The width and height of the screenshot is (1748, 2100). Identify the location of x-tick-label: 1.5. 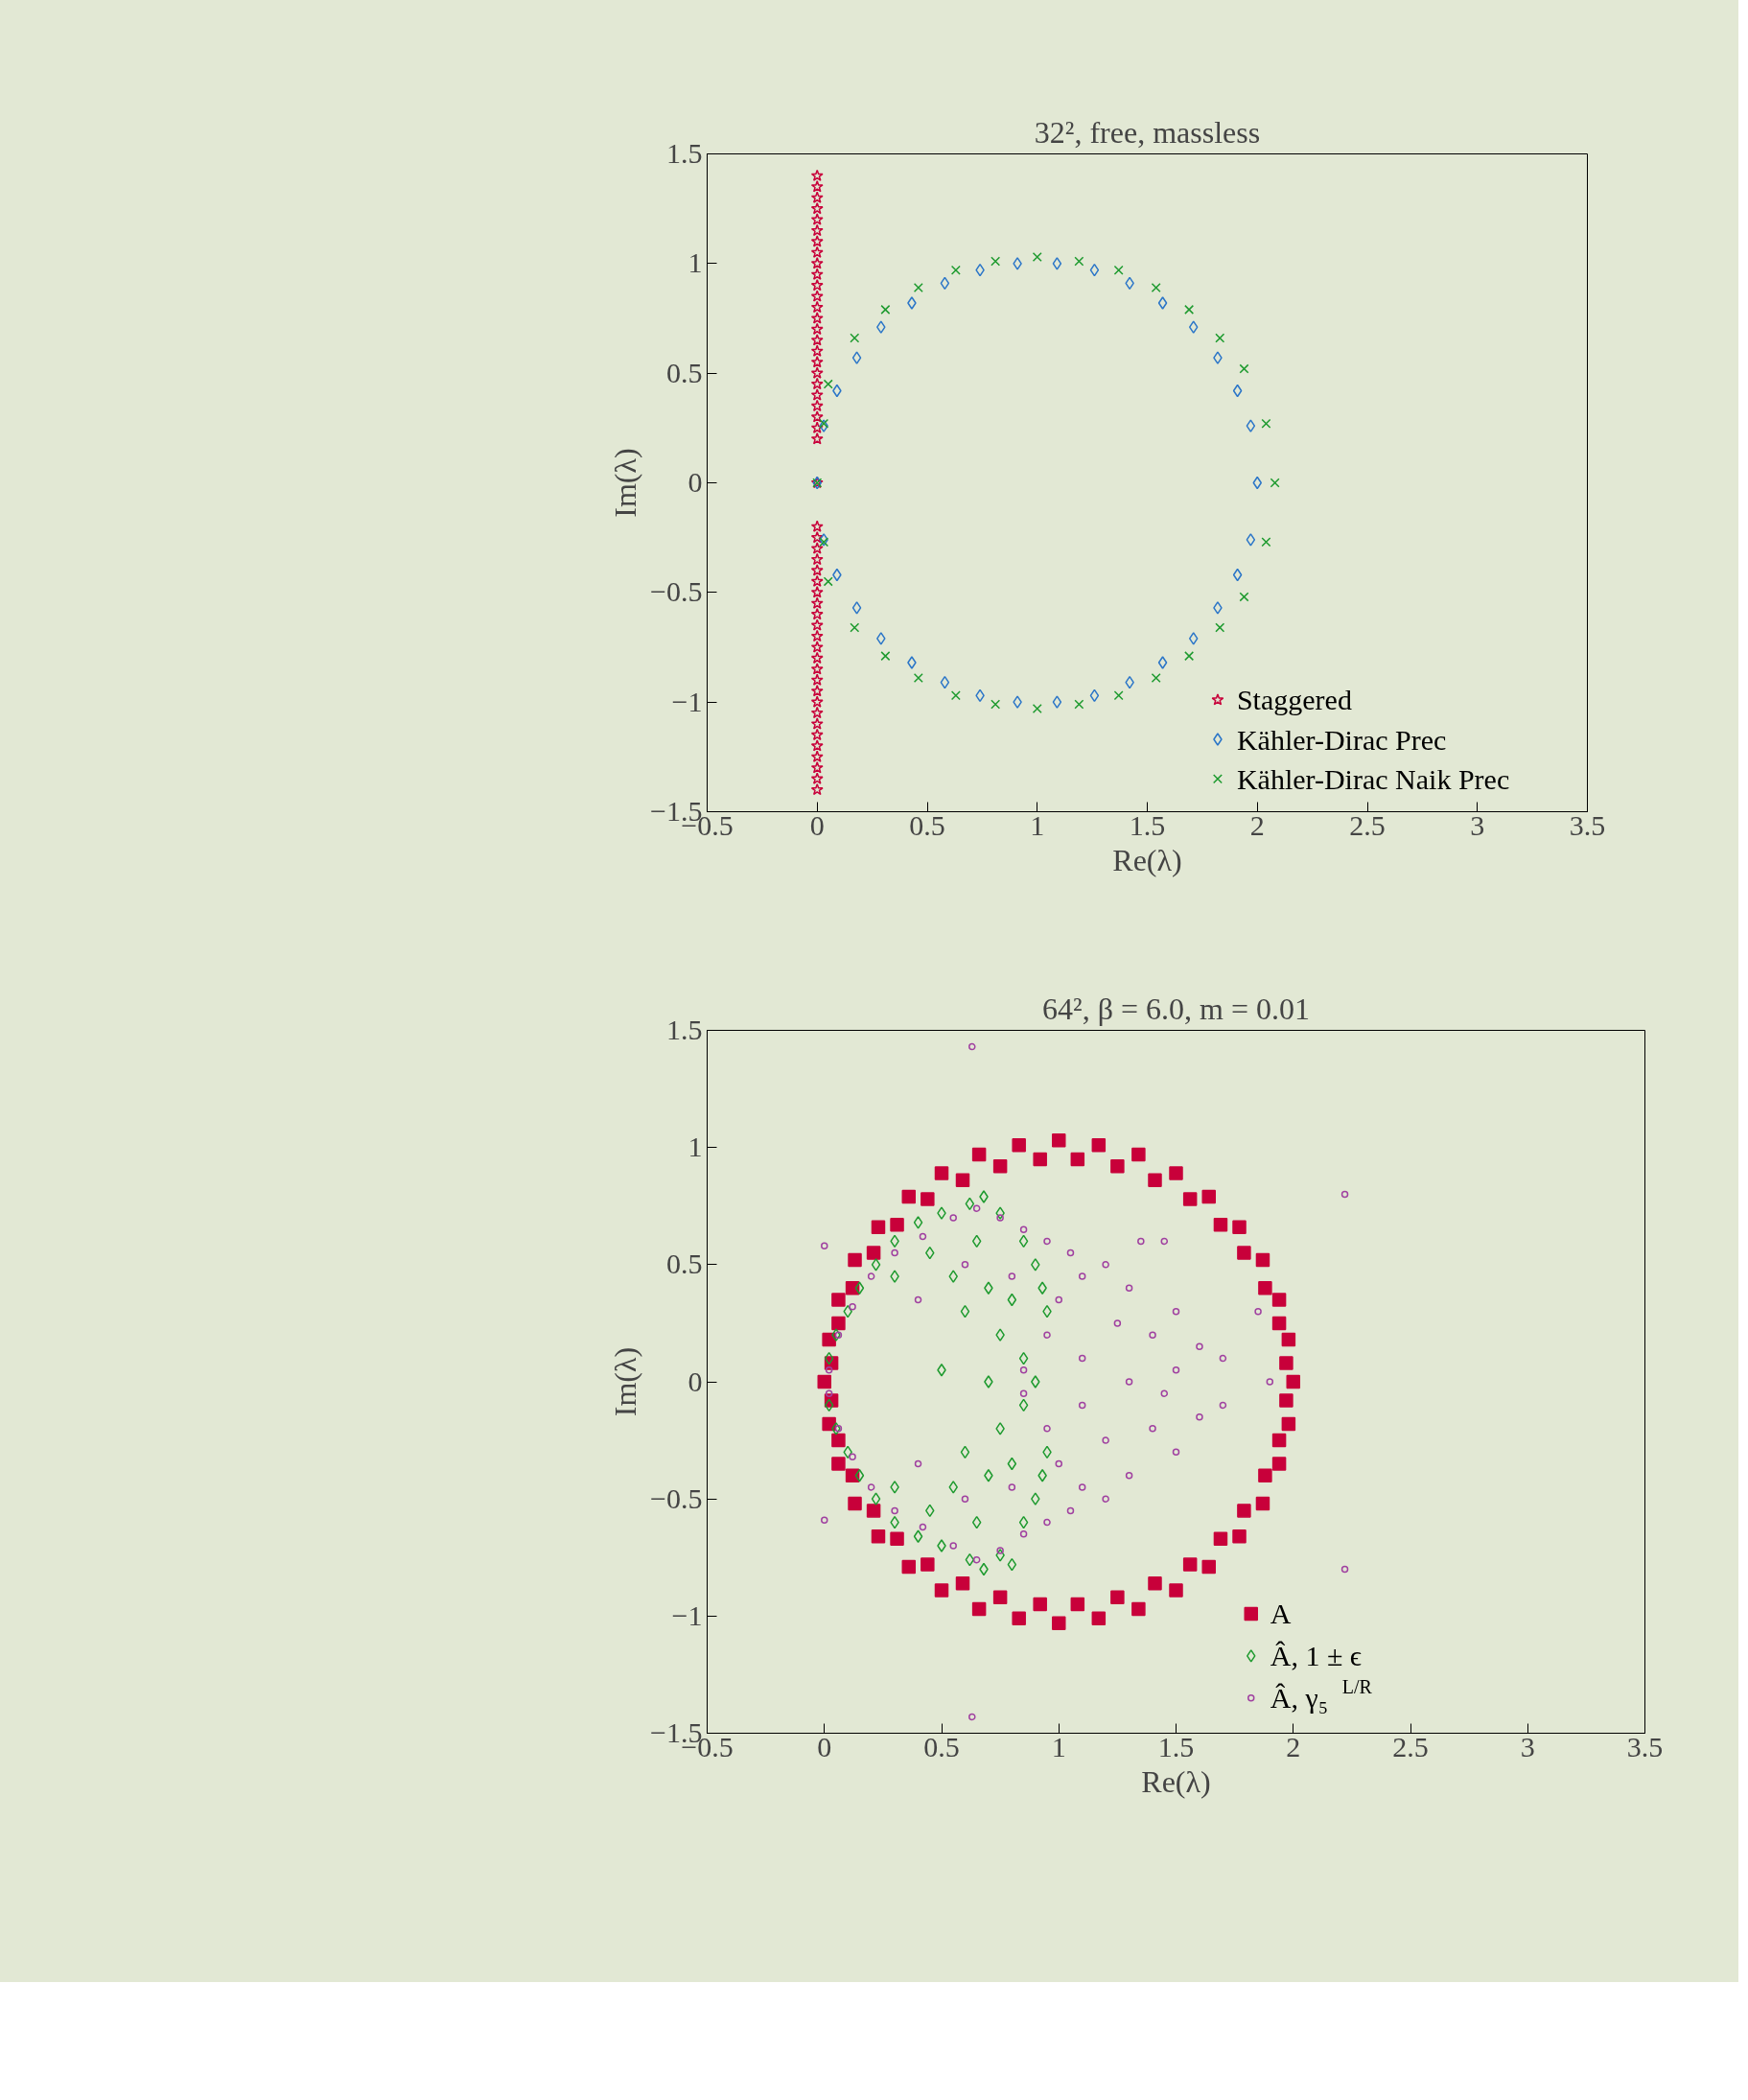
(1176, 1746).